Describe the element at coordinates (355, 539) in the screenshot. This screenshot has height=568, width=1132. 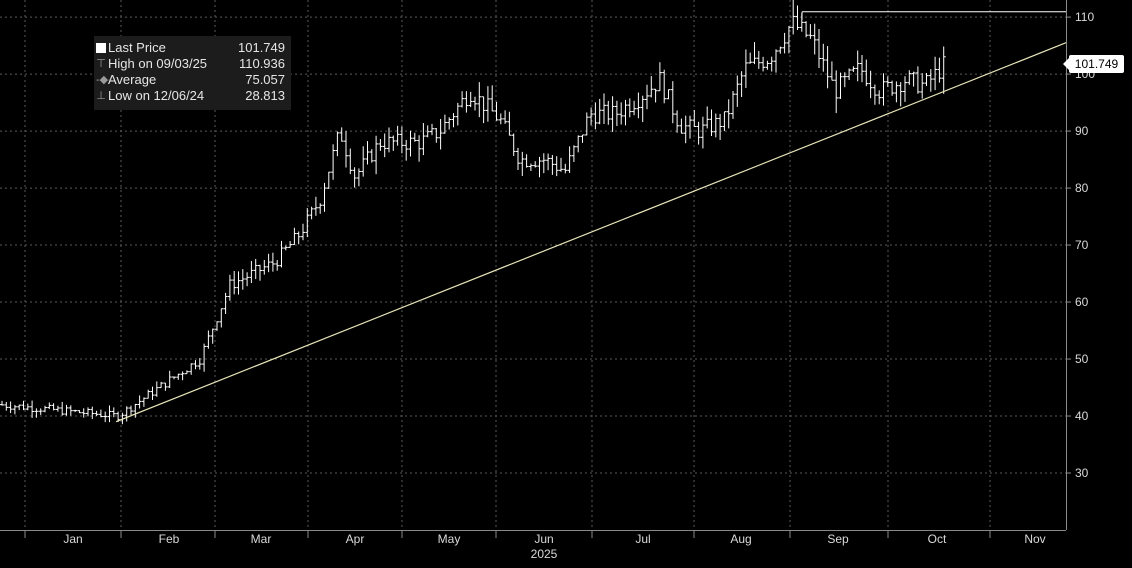
I see `x-tick-label: Apr` at that location.